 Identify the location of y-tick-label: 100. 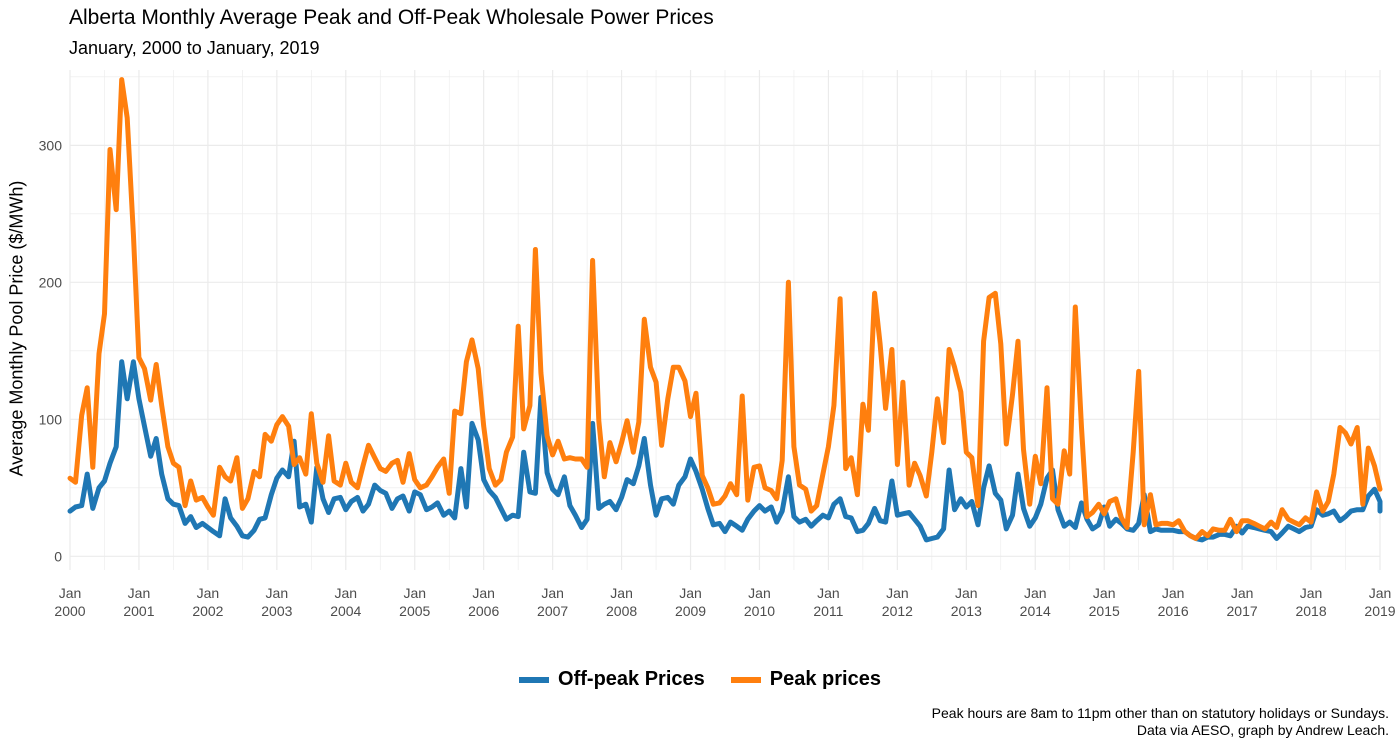
(51, 419).